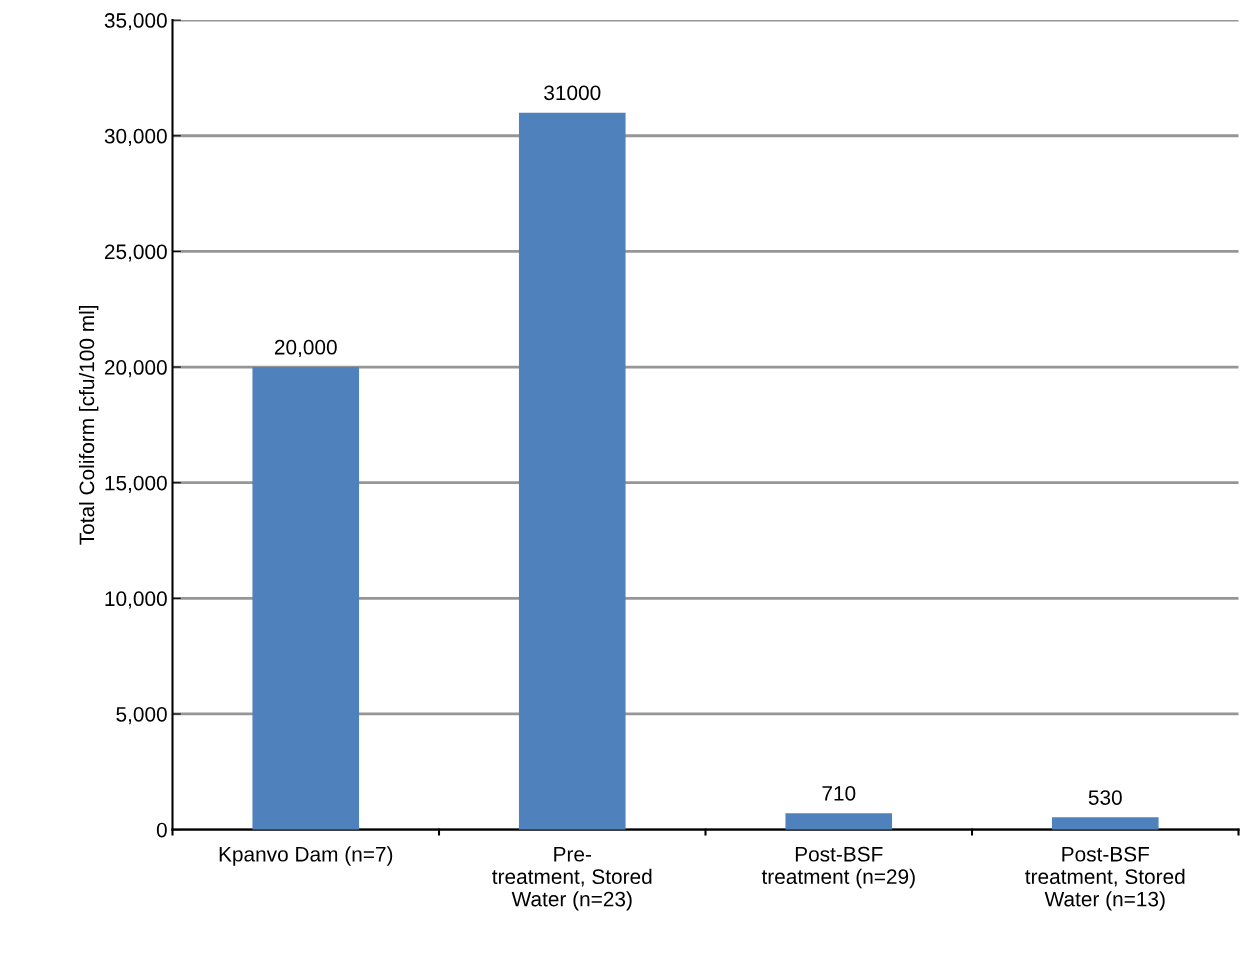  I want to click on y-tick-label: 30,000, so click(135, 137).